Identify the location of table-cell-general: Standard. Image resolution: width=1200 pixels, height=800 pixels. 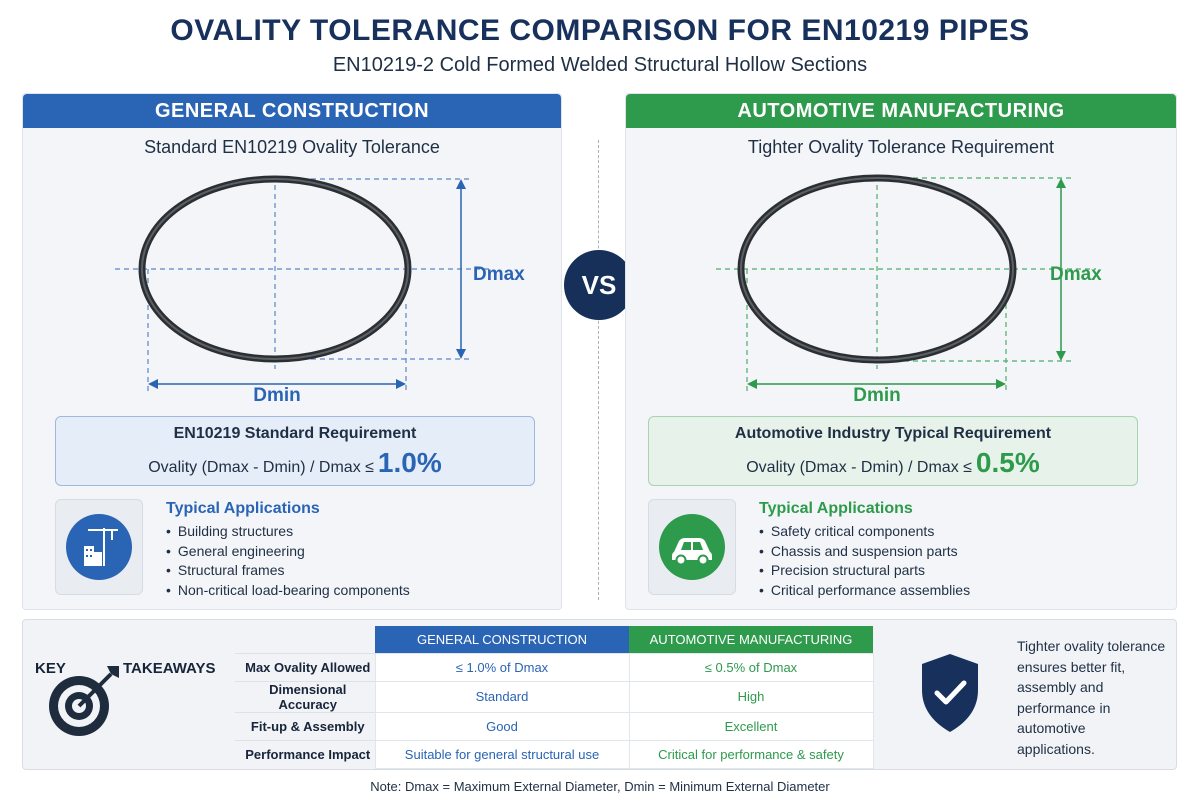
(502, 696).